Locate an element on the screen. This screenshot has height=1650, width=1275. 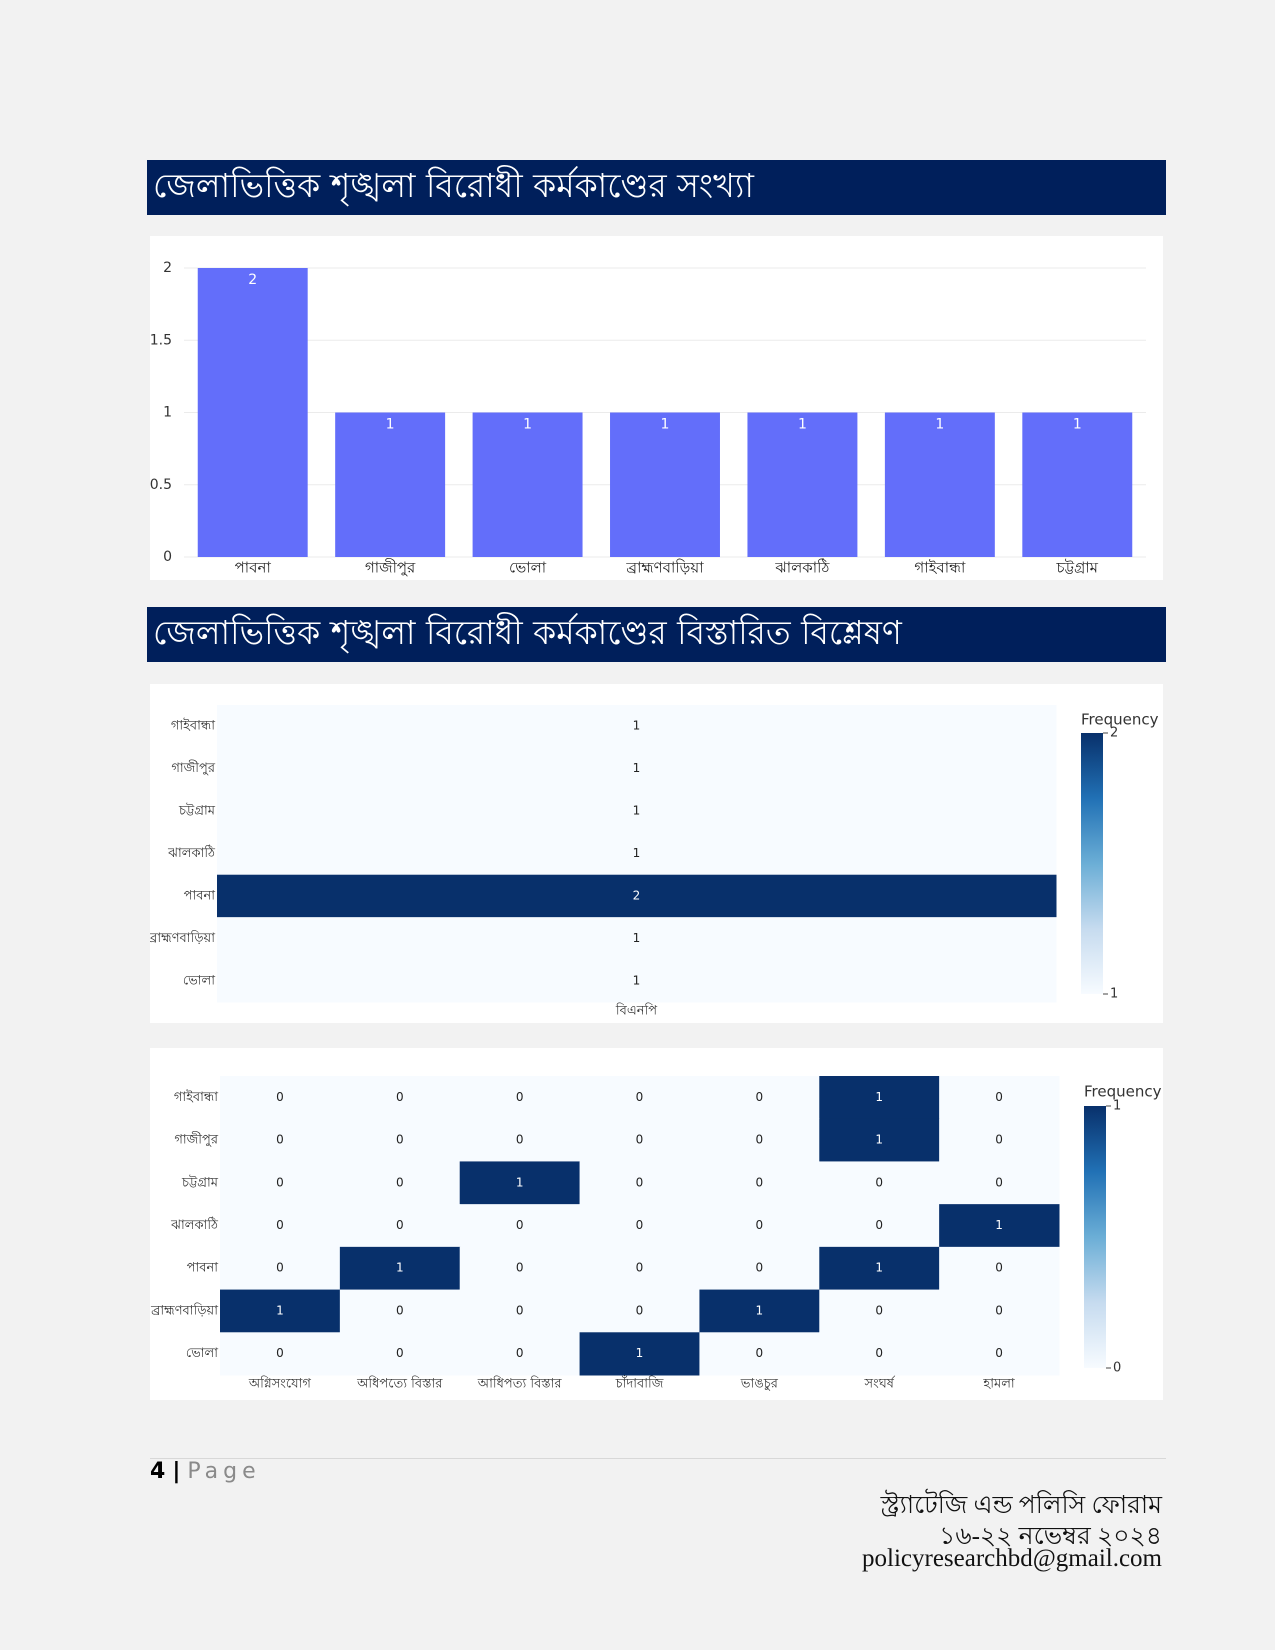
colorbar is located at coordinates (1092, 863).